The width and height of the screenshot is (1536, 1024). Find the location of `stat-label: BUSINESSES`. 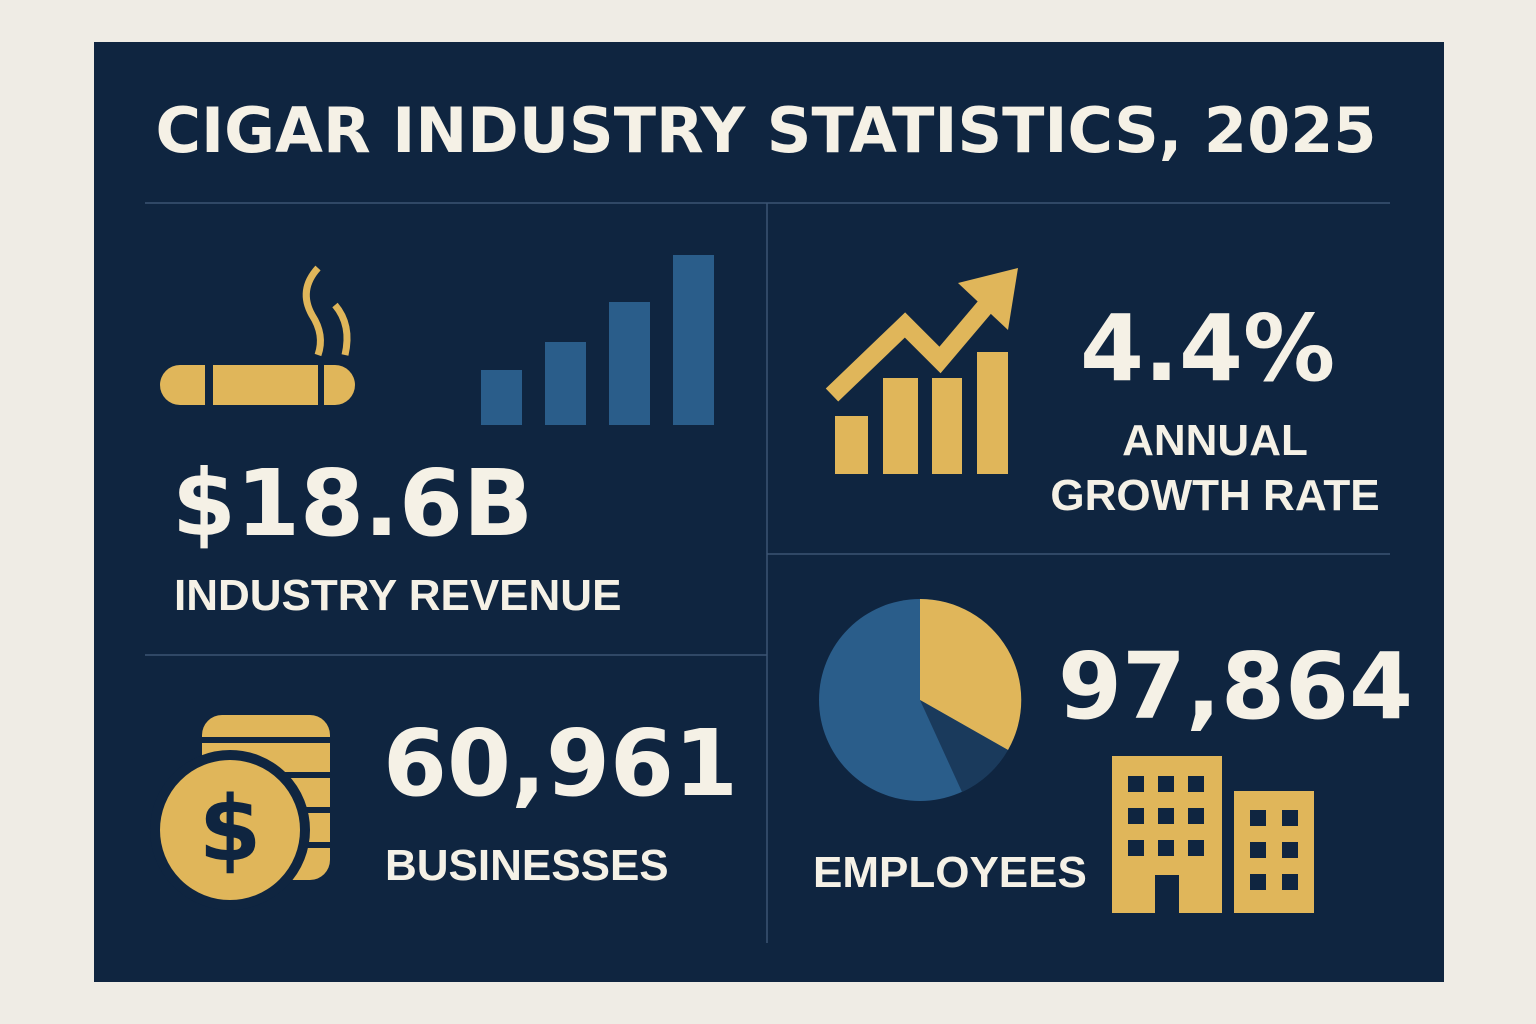

stat-label: BUSINESSES is located at coordinates (527, 865).